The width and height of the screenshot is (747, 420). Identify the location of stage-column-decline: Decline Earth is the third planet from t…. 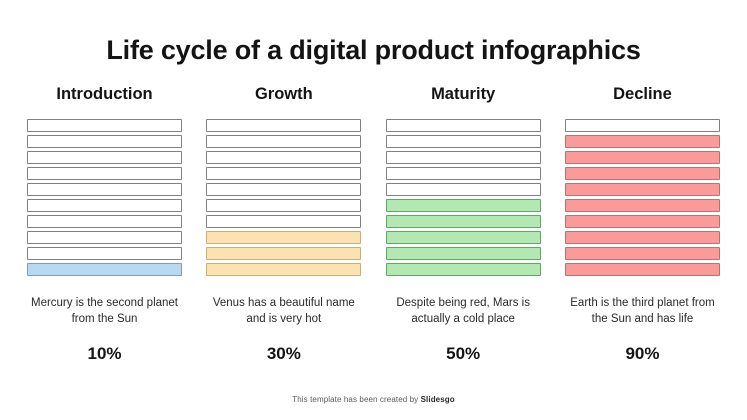
(642, 224).